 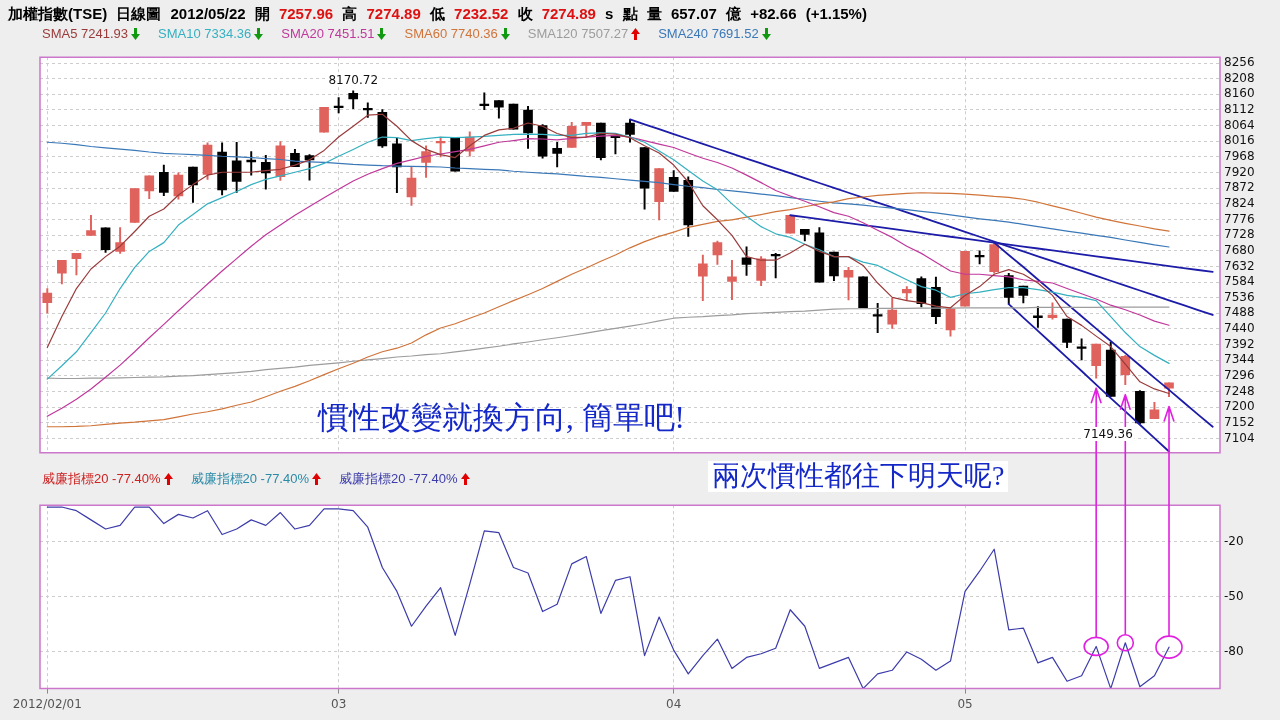 What do you see at coordinates (1234, 541) in the screenshot?
I see `y-tick-label: -20` at bounding box center [1234, 541].